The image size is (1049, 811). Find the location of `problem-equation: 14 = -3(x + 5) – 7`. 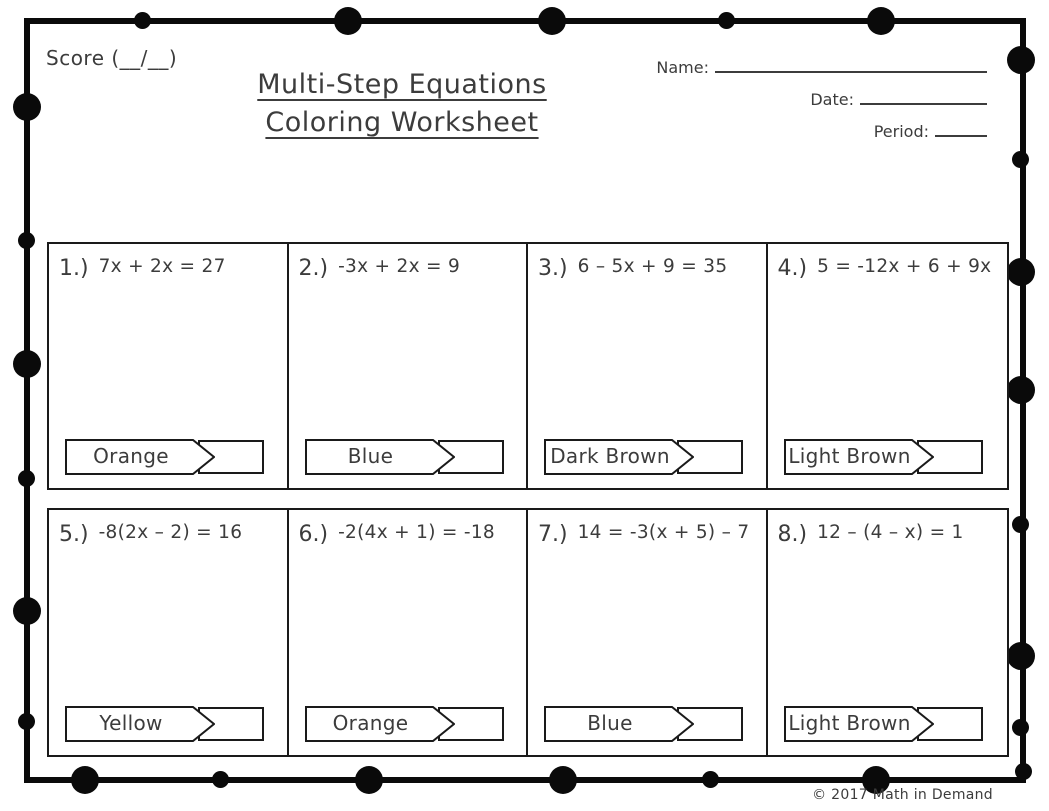

problem-equation: 14 = -3(x + 5) – 7 is located at coordinates (663, 532).